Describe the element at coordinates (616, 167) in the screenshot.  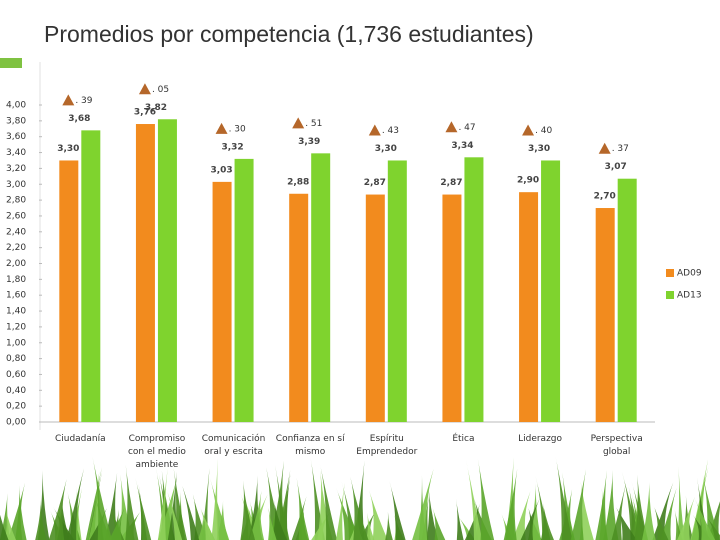
I see `value-label: 3,07` at that location.